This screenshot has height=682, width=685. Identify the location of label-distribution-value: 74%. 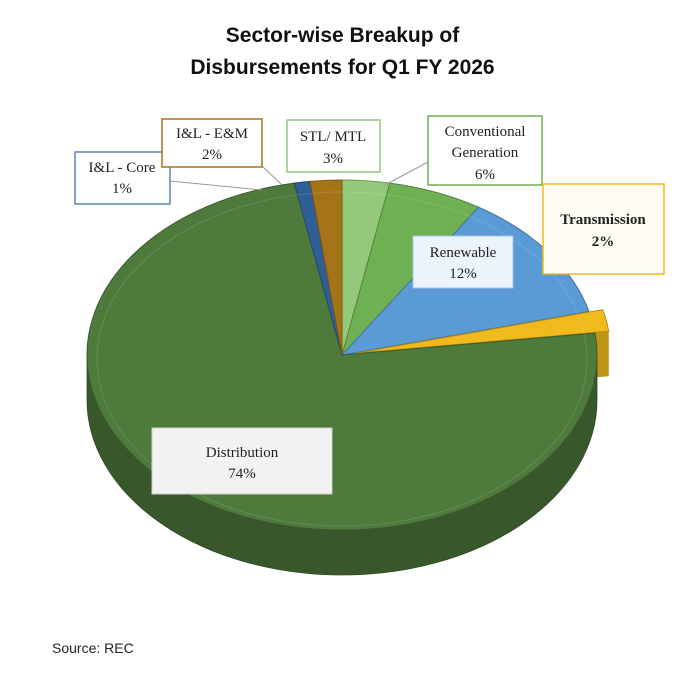
(242, 474).